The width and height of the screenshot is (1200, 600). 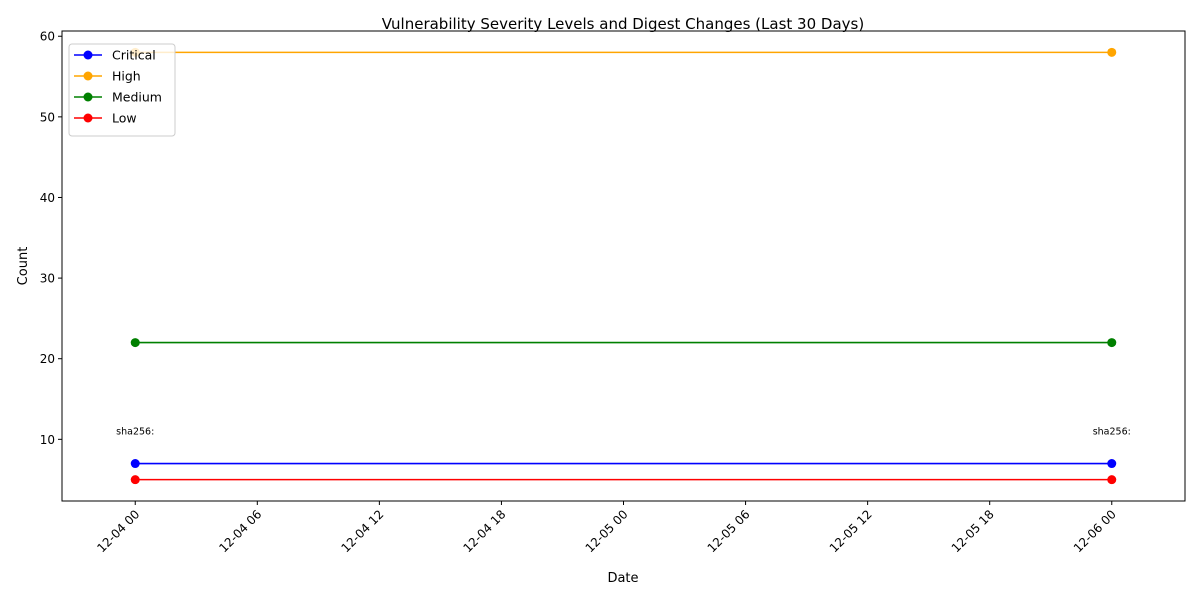 I want to click on legend-entry: Critical, so click(x=115, y=55).